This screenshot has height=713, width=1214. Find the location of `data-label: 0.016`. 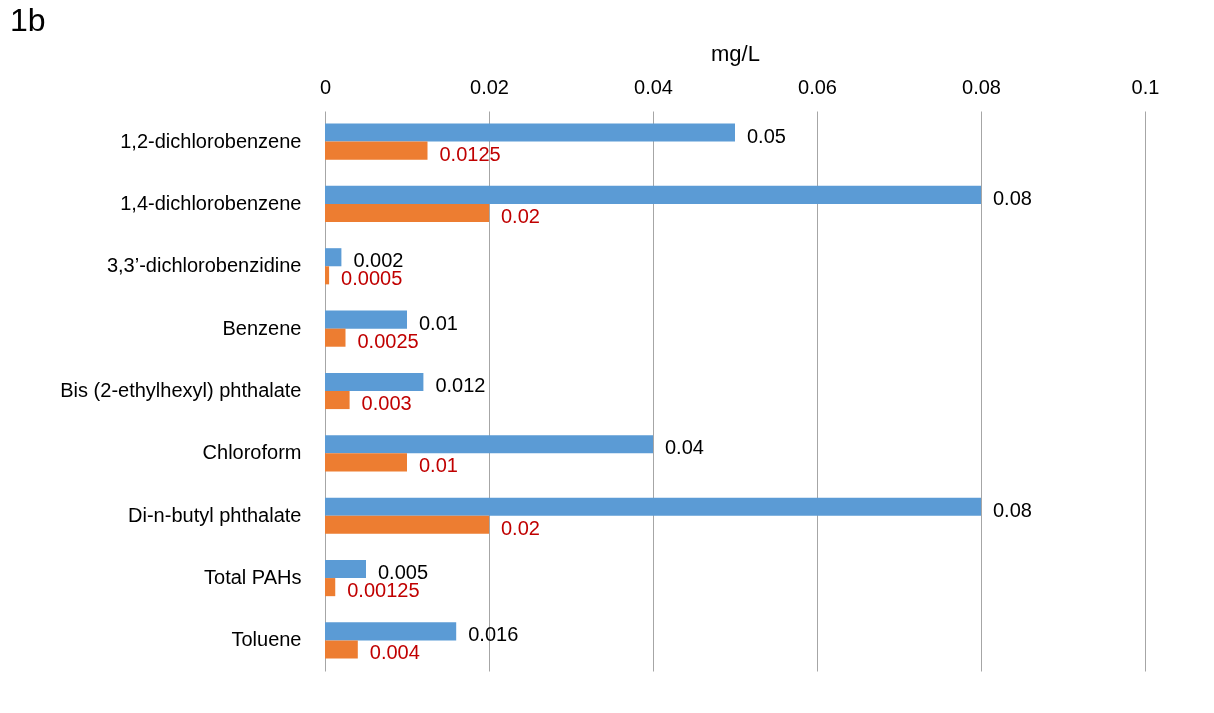

data-label: 0.016 is located at coordinates (493, 634).